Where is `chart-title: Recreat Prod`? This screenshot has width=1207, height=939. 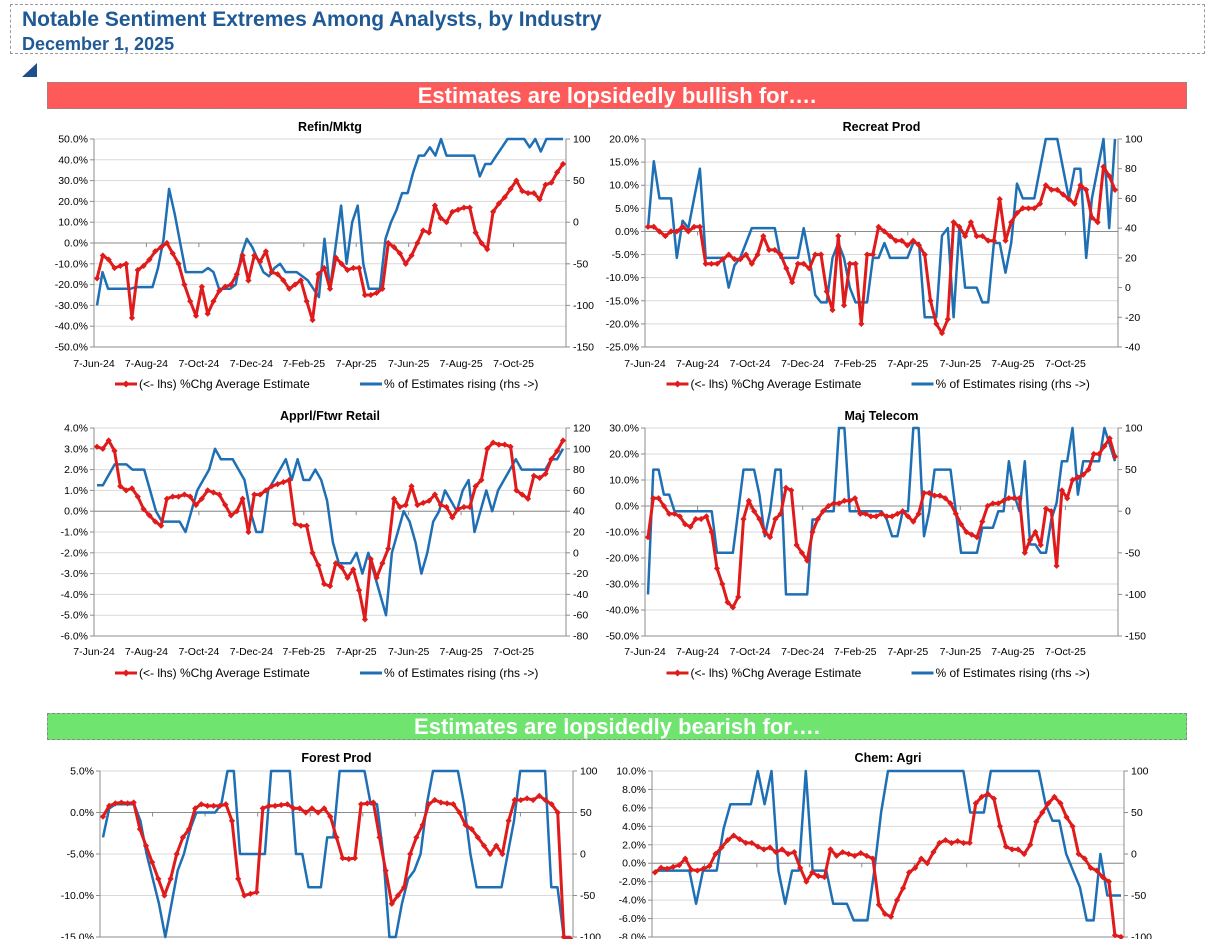 chart-title: Recreat Prod is located at coordinates (882, 127).